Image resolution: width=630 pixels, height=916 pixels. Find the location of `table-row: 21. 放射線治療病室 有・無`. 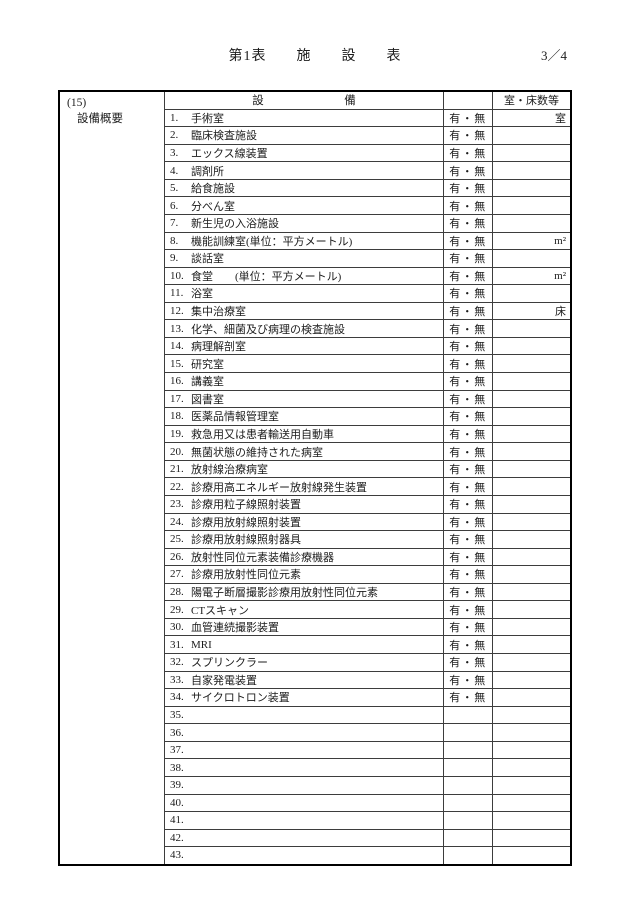

table-row: 21. 放射線治療病室 有・無 is located at coordinates (367, 468).